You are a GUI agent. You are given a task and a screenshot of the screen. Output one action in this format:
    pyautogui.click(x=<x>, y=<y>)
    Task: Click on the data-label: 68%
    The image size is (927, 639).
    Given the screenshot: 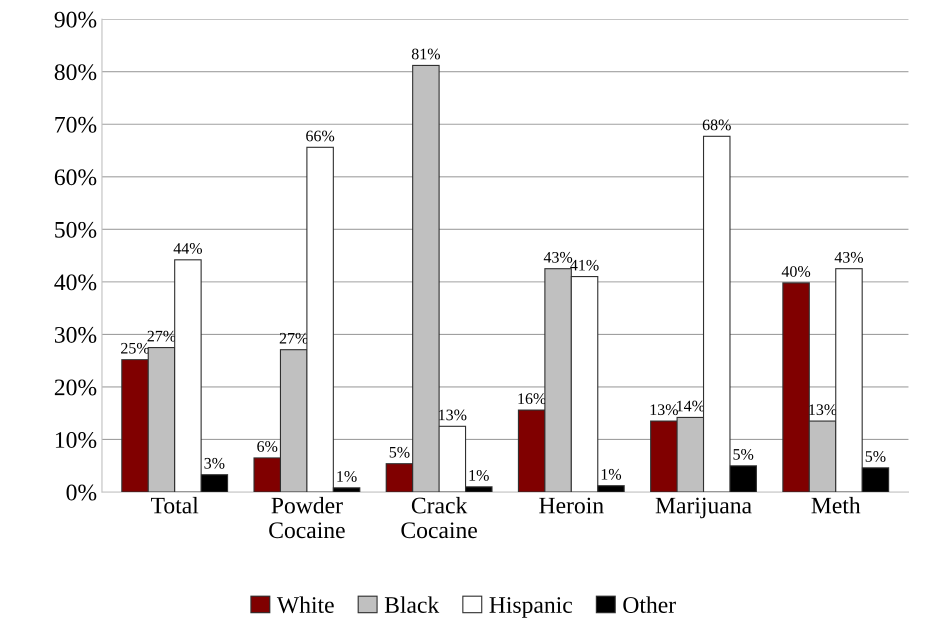 What is the action you would take?
    pyautogui.click(x=716, y=125)
    